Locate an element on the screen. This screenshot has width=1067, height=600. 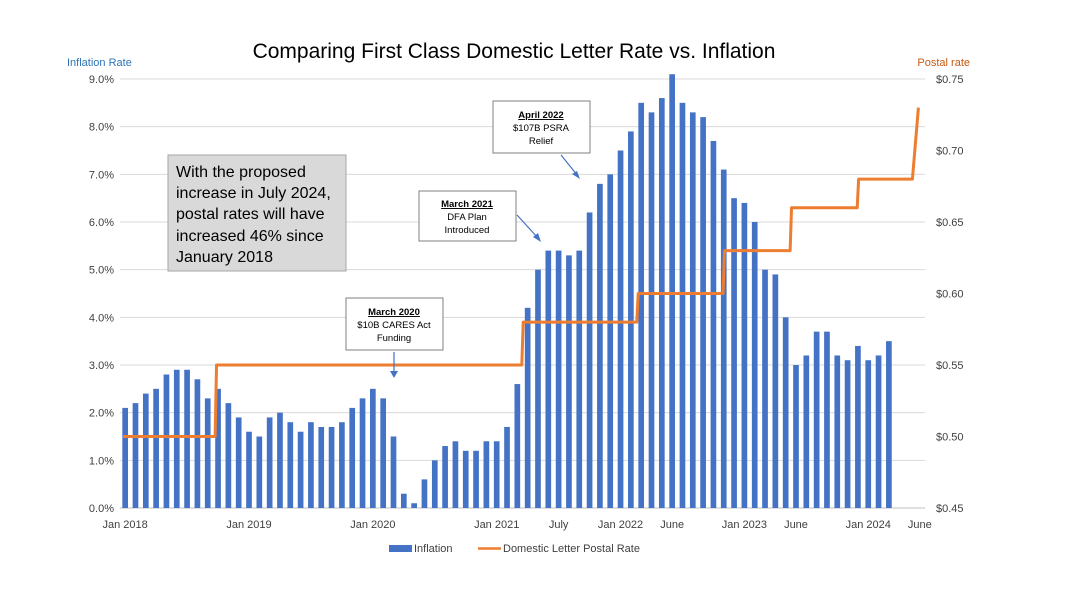
right-axis-title: Postal rate is located at coordinates (943, 63).